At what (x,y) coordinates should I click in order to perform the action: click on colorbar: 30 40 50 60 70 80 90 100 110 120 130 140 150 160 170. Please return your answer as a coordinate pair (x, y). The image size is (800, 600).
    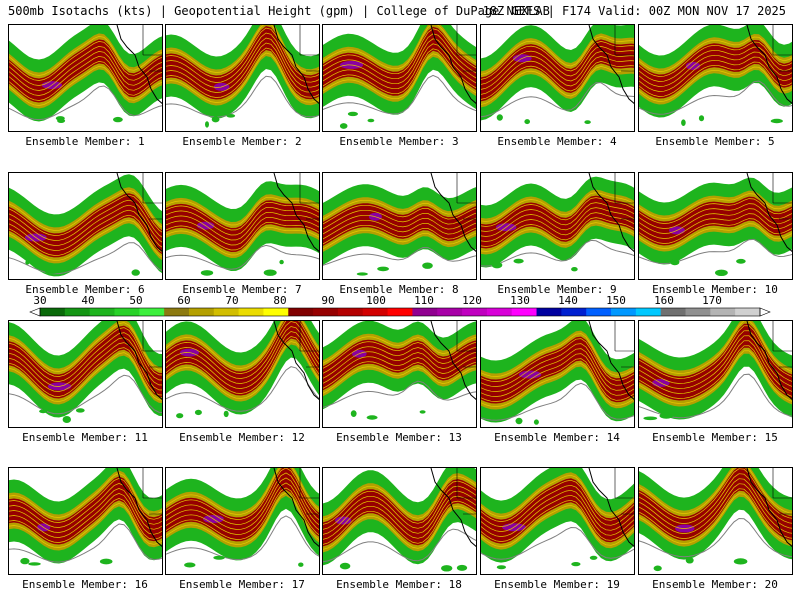
    Looking at the image, I should click on (400, 307).